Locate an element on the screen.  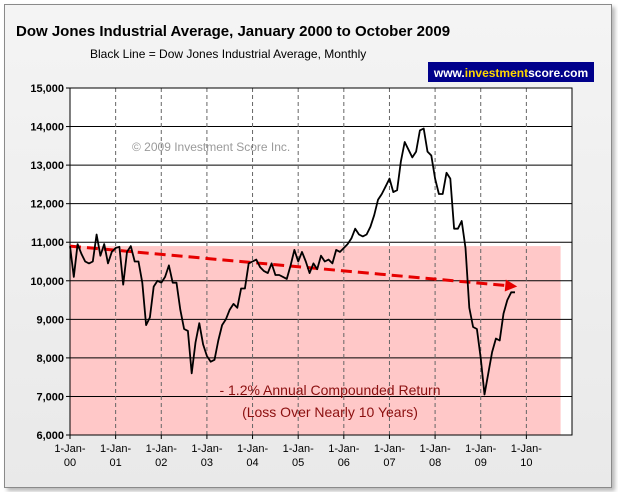
x-tick-label-line2: 05 is located at coordinates (298, 463).